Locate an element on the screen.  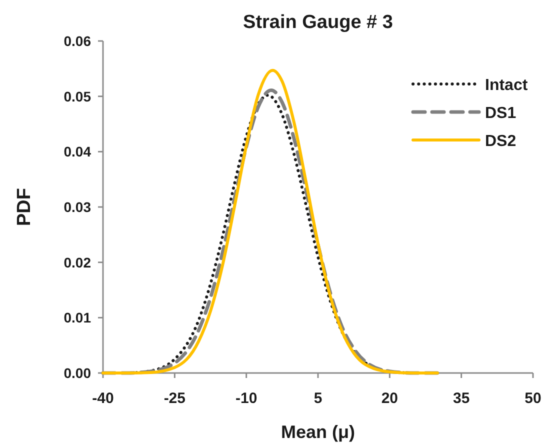
y-tick-label: 0.04 is located at coordinates (78, 152).